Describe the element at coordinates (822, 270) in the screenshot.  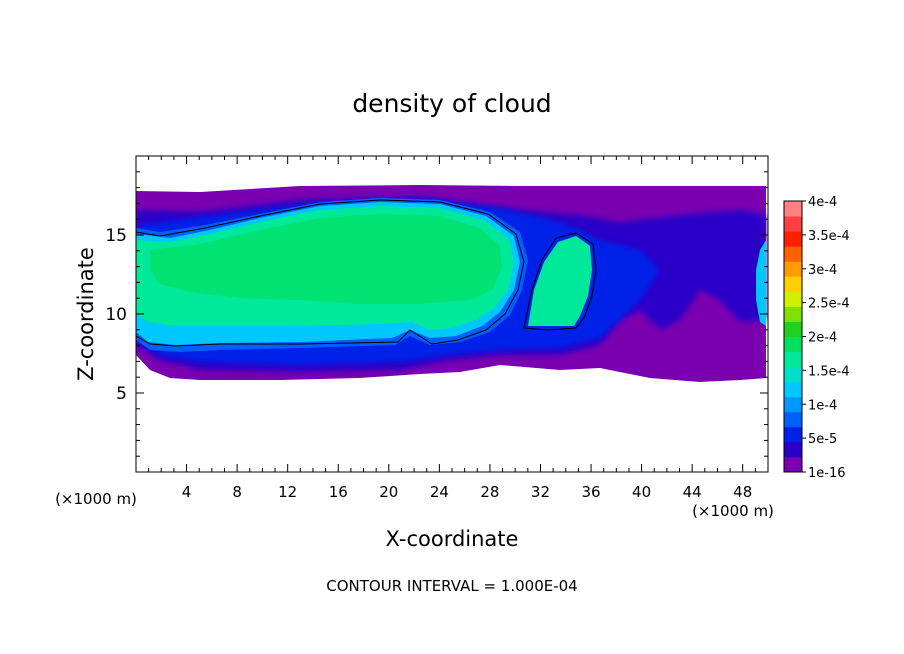
I see `colorbar-label: 3e-4` at that location.